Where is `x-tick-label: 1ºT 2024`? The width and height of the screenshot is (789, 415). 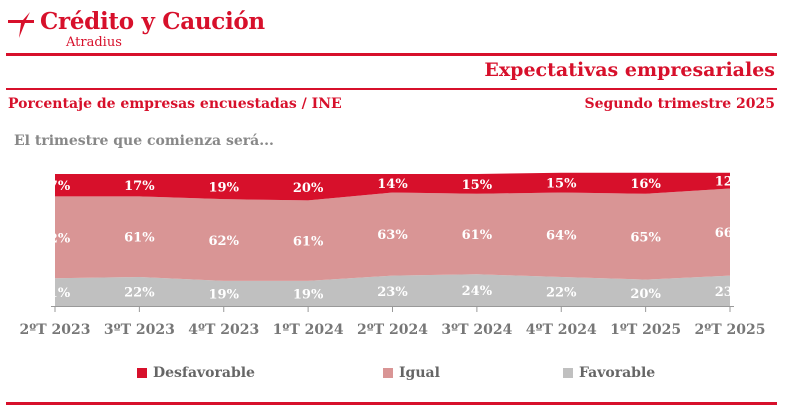 x-tick-label: 1ºT 2024 is located at coordinates (308, 330).